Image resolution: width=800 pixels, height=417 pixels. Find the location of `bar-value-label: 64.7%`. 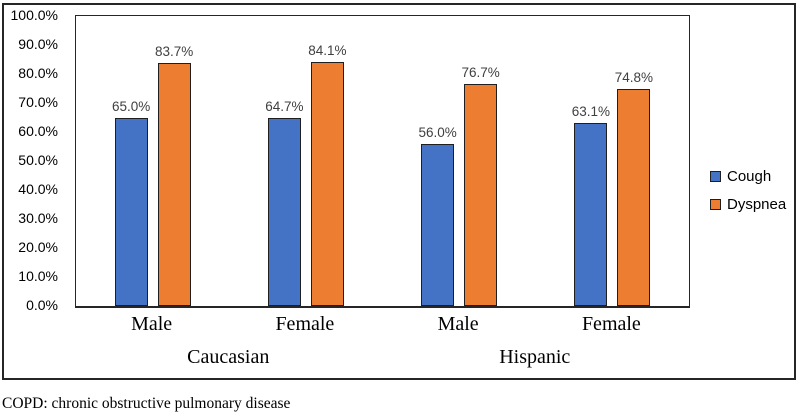

bar-value-label: 64.7% is located at coordinates (284, 107).